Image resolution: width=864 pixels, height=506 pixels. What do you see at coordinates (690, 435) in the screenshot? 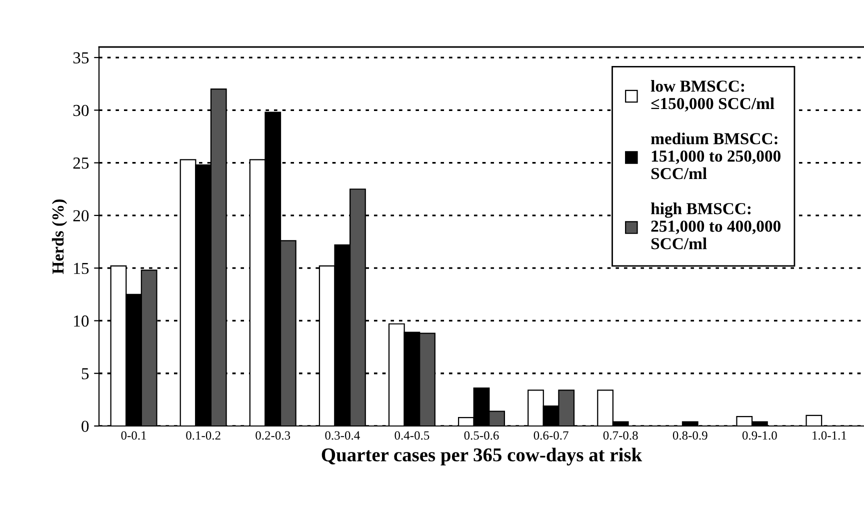
I see `x-tick-label: 0.8-0.9` at bounding box center [690, 435].